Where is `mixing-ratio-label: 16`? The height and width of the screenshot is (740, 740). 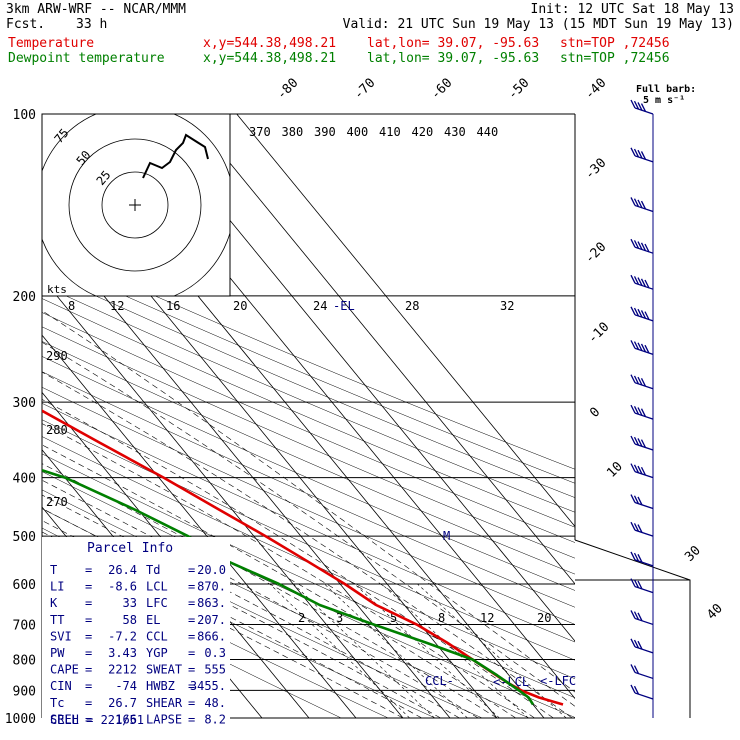 mixing-ratio-label: 16 is located at coordinates (173, 306).